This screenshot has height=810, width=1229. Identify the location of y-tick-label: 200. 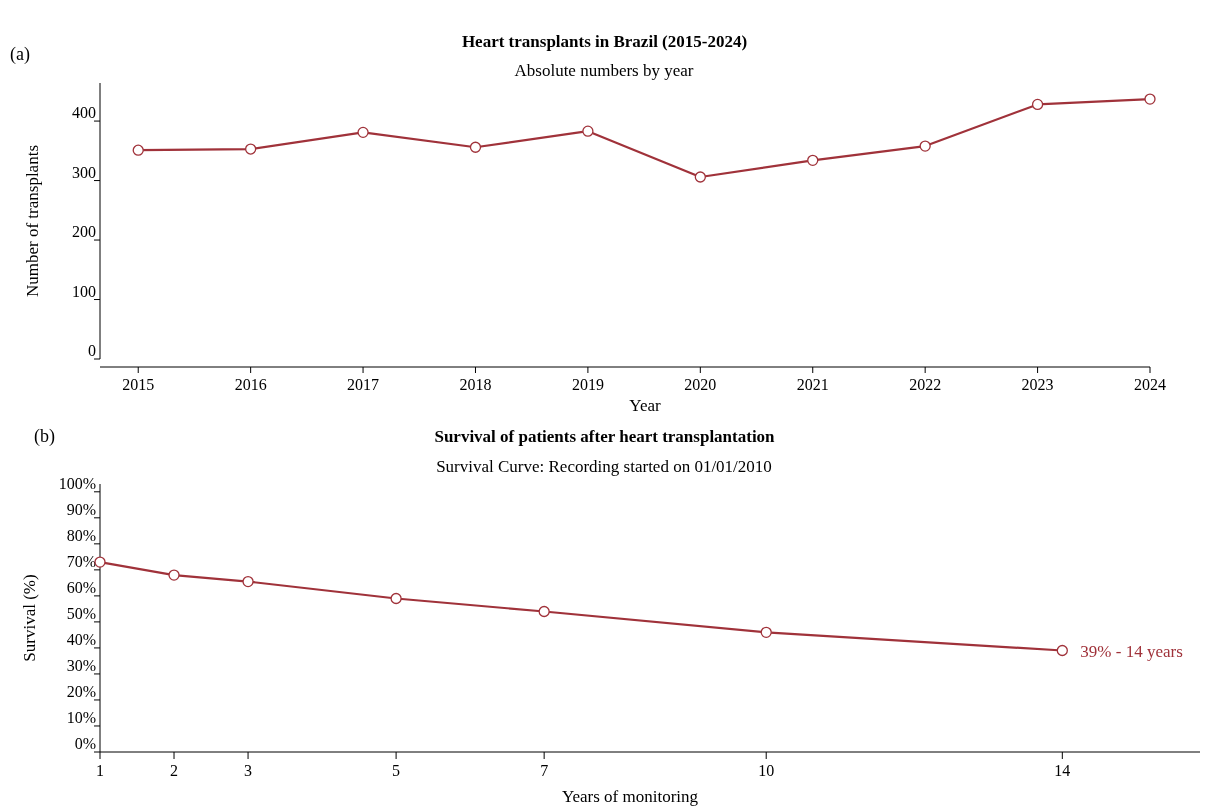
(84, 232).